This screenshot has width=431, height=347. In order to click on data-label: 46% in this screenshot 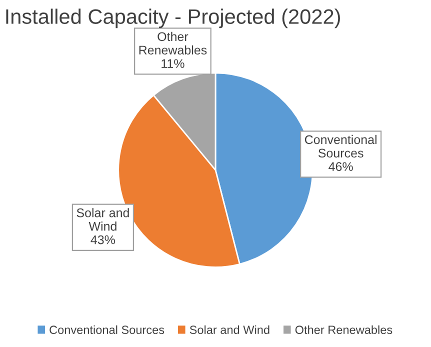, I will do `click(340, 167)`.